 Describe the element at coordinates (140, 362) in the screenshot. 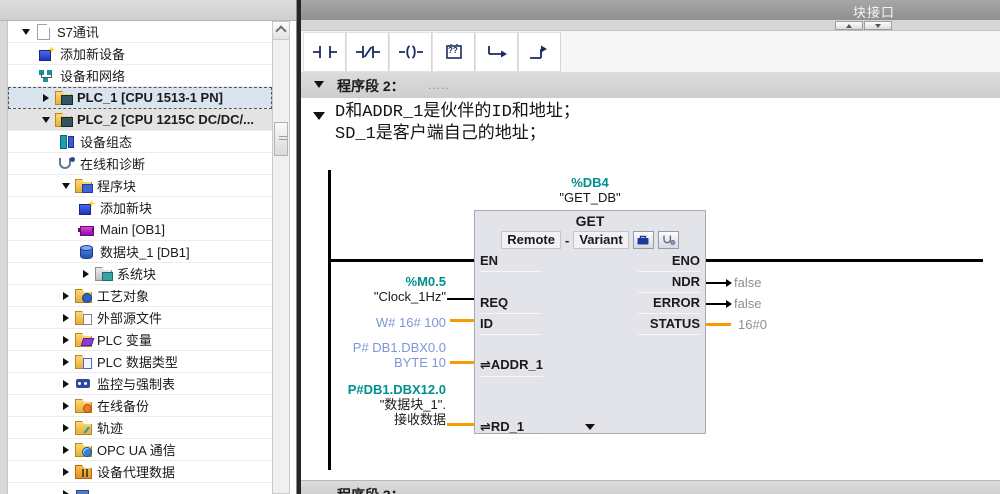

I see `tree-row-plc-datatypes: PLC 数据类型` at that location.